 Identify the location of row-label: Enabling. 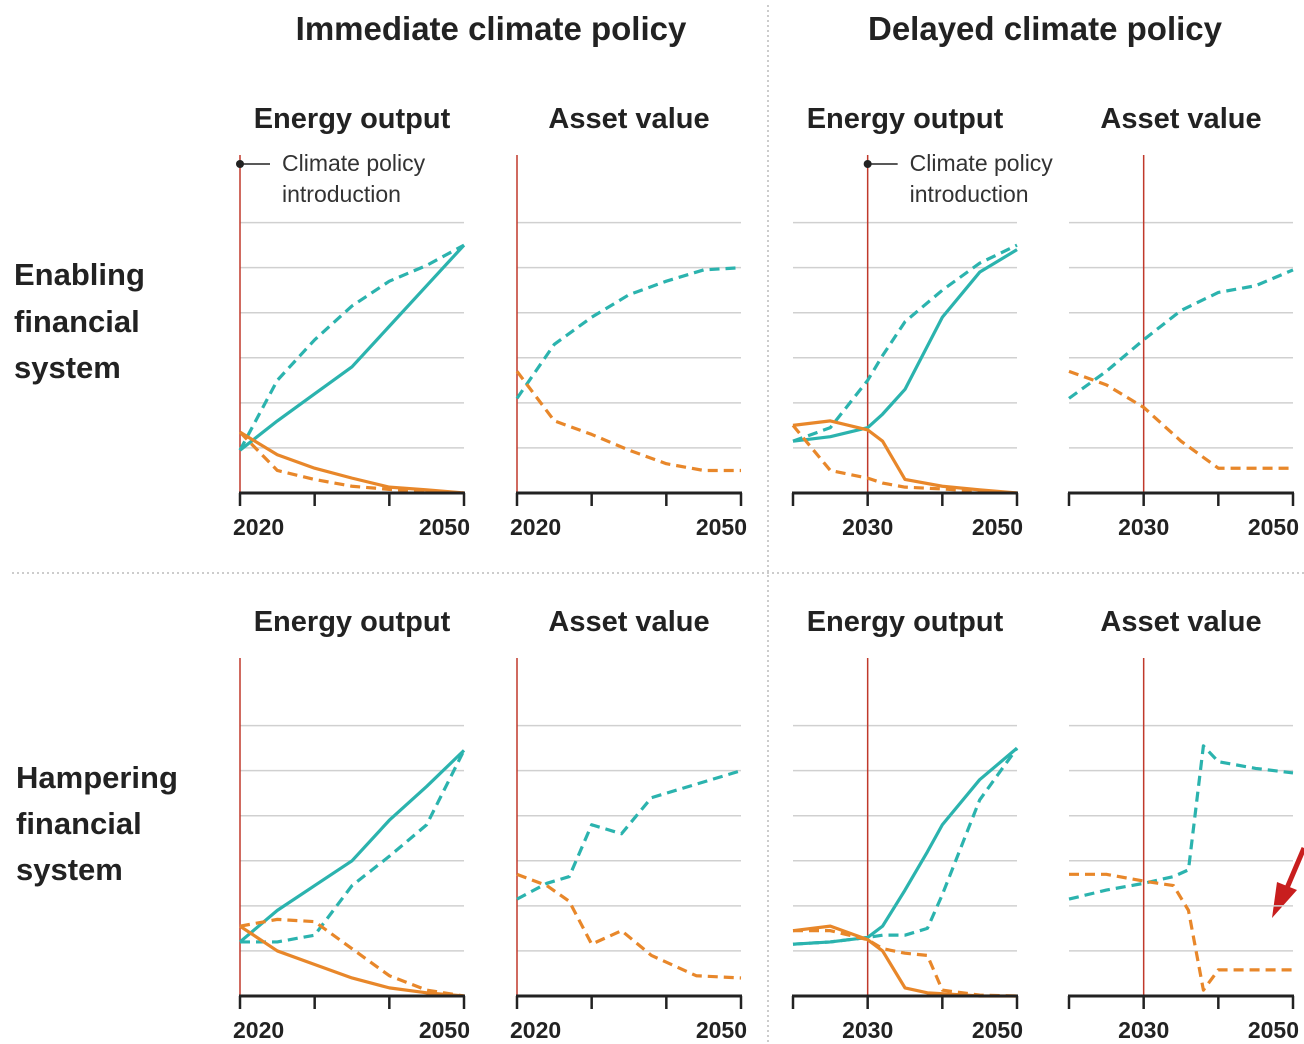
(79, 274).